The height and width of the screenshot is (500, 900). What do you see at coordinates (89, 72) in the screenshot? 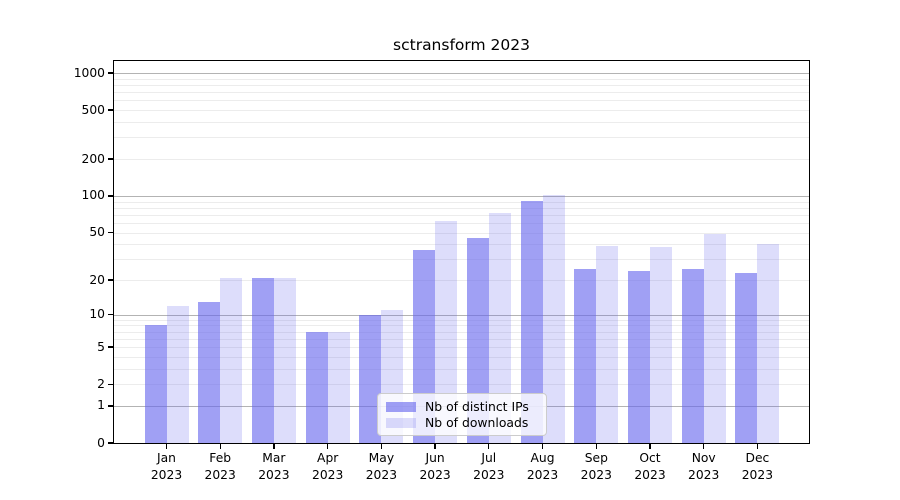
I see `y-axis-tick-label-1000: 1000` at bounding box center [89, 72].